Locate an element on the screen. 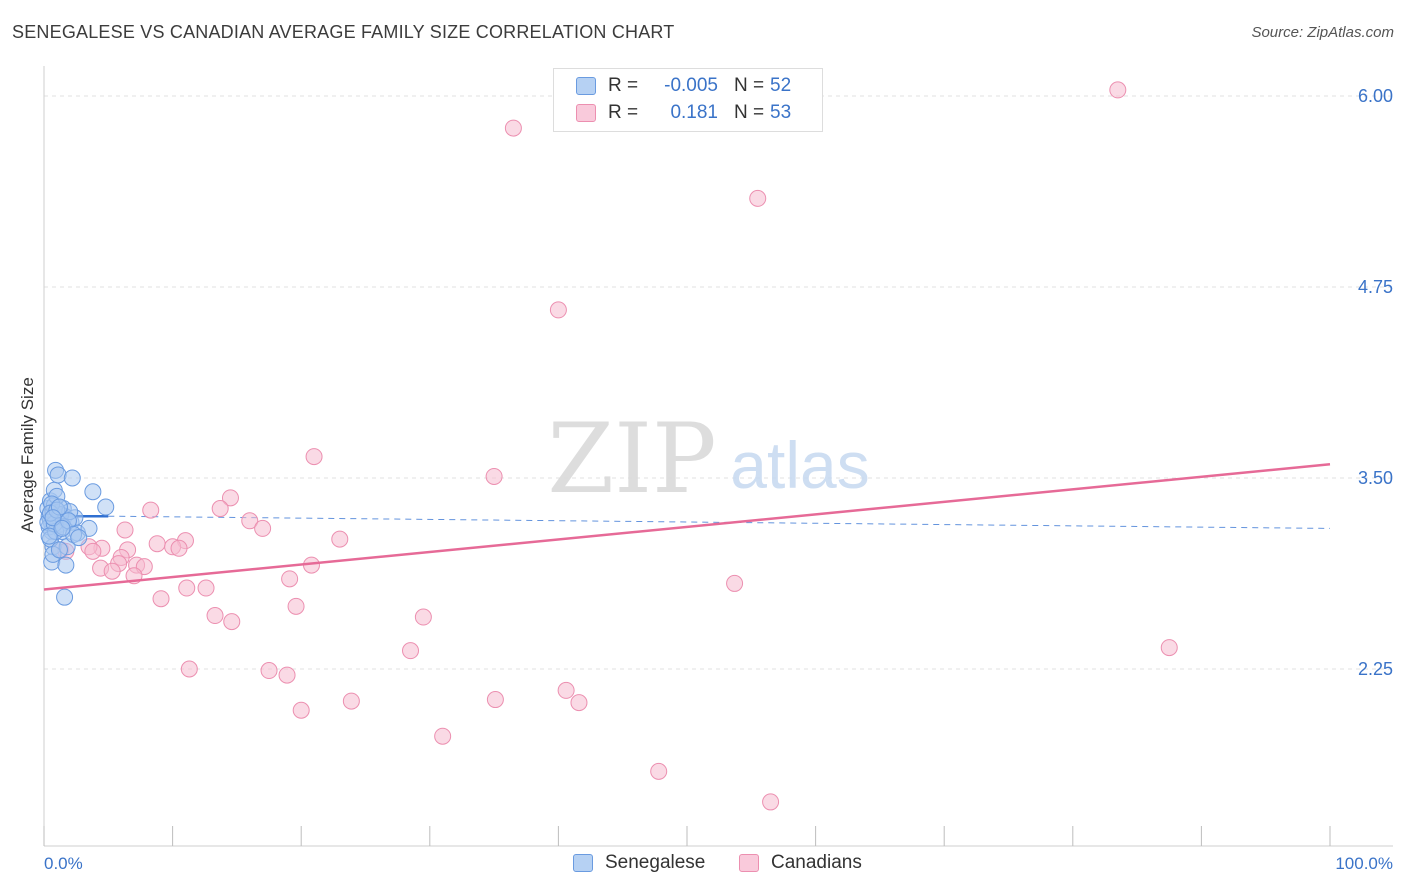  senegalese-swatch is located at coordinates (586, 86).